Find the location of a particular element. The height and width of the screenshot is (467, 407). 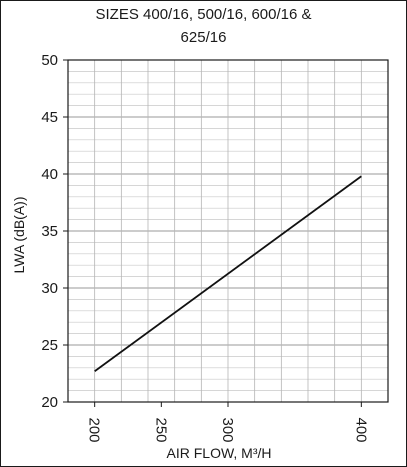

y-tick-label: 50 is located at coordinates (49, 60).